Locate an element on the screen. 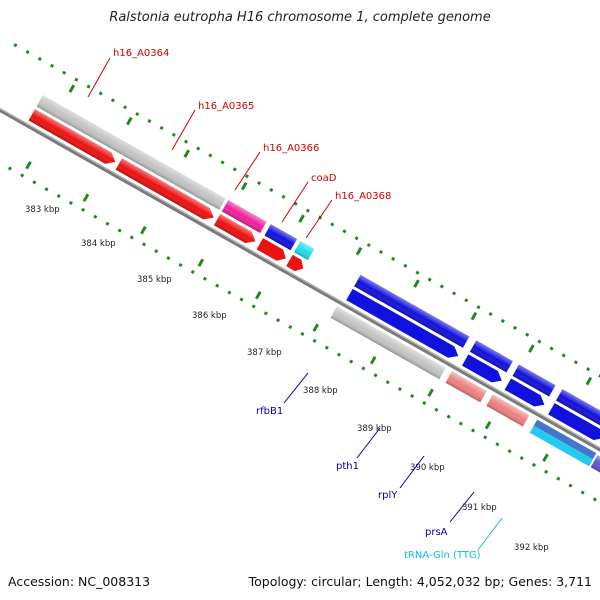  tick-391: 391 kbp is located at coordinates (479, 508).